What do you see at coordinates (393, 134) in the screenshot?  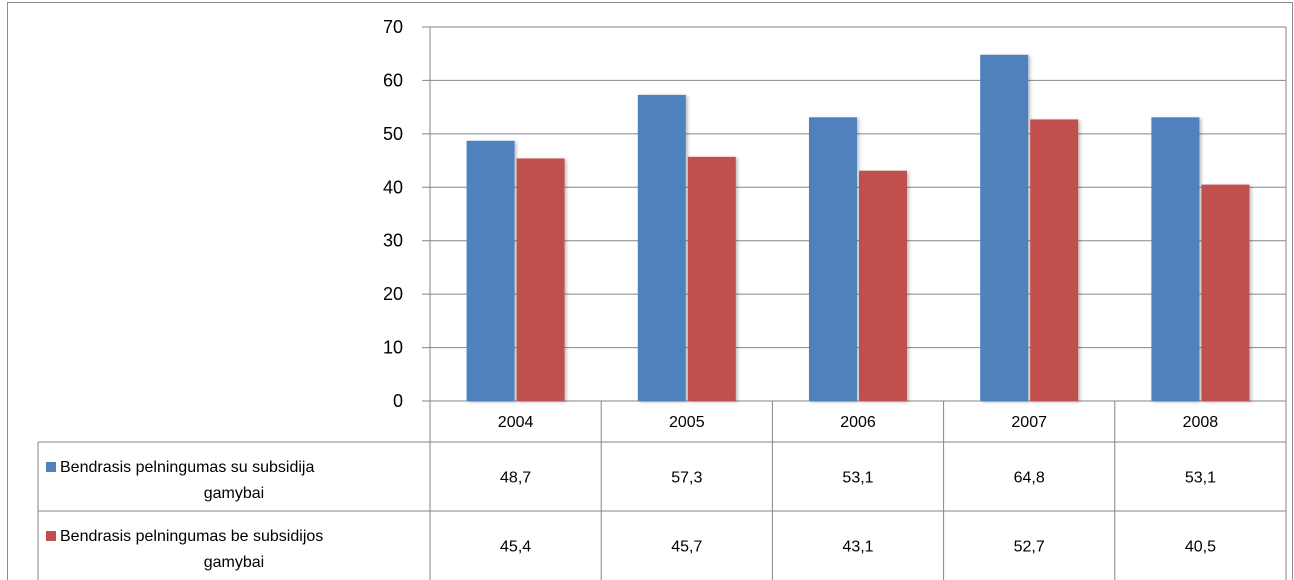 I see `y-tick-label: 50` at bounding box center [393, 134].